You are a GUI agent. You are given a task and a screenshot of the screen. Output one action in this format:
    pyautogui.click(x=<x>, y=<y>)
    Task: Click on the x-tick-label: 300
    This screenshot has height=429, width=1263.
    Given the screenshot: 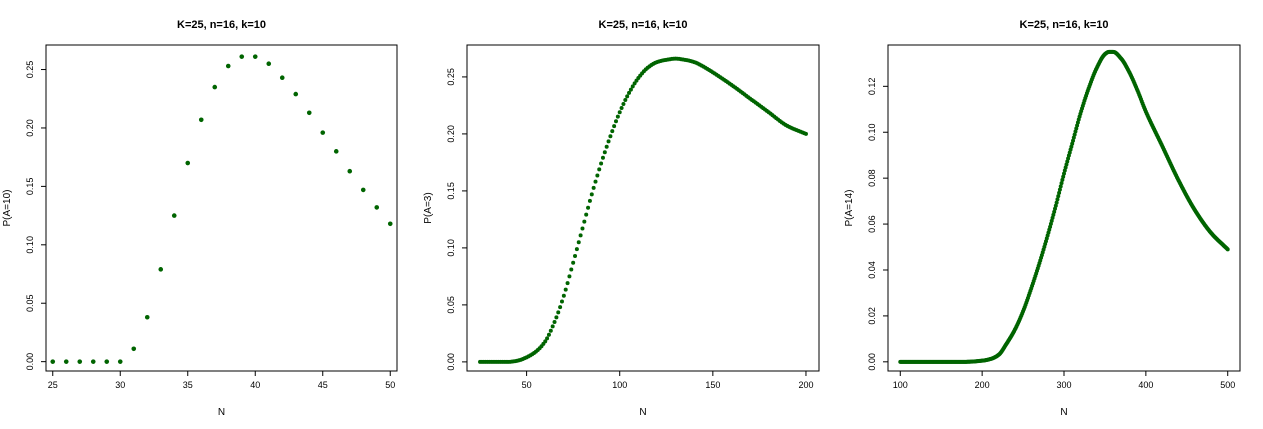 What is the action you would take?
    pyautogui.click(x=1063, y=385)
    